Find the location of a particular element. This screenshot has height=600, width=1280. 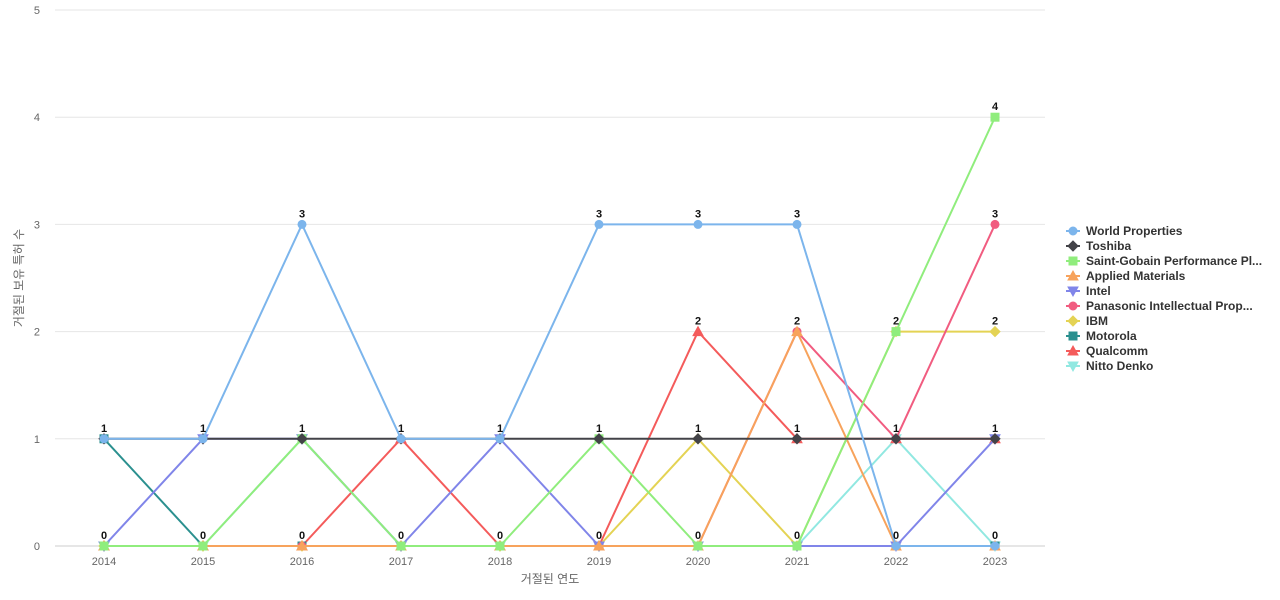

y-tick-label: 2 is located at coordinates (37, 333).